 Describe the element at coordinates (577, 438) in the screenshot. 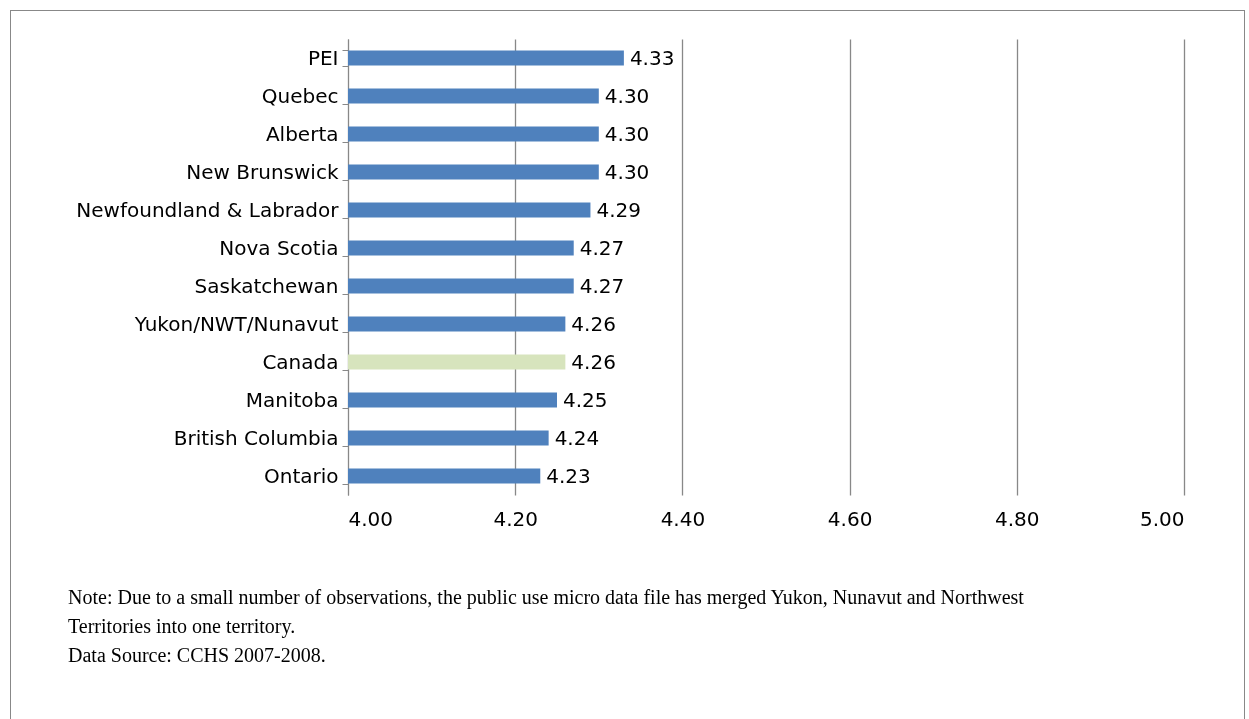

I see `data-label: 4.24` at that location.